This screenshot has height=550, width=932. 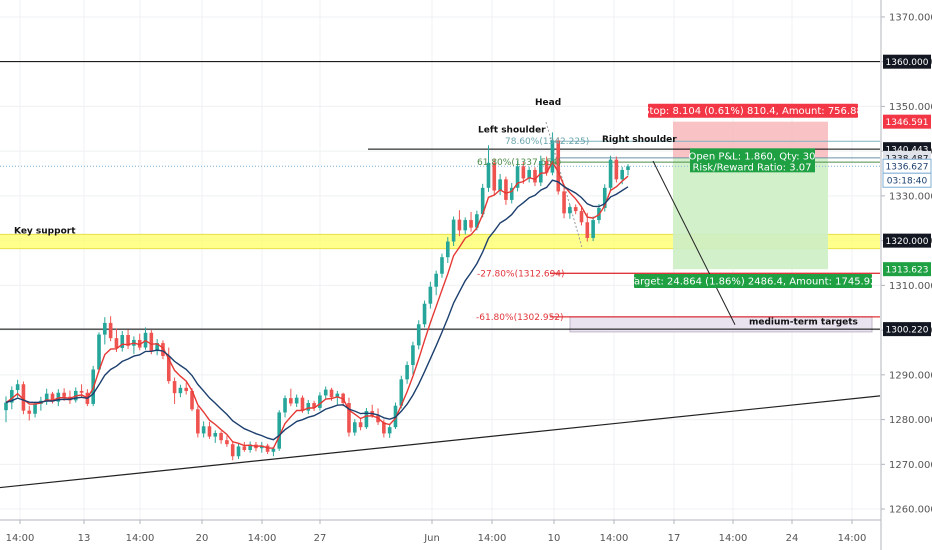 I want to click on target-box-bg, so click(x=753, y=281).